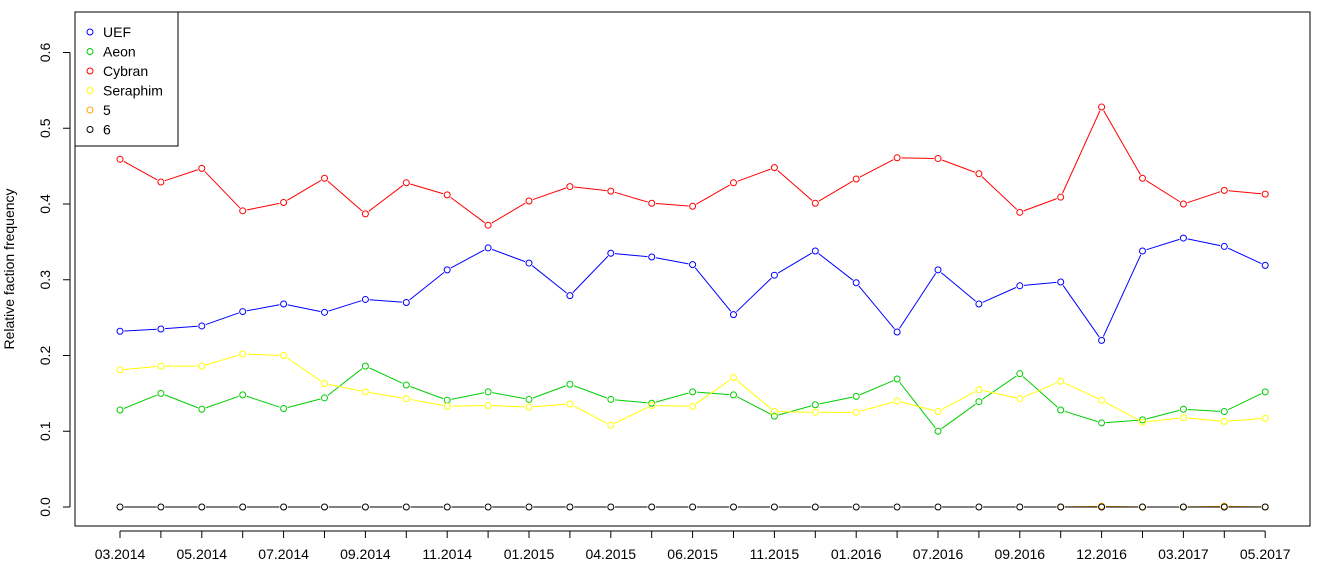  Describe the element at coordinates (45, 204) in the screenshot. I see `y-tick-label: 0.4` at that location.